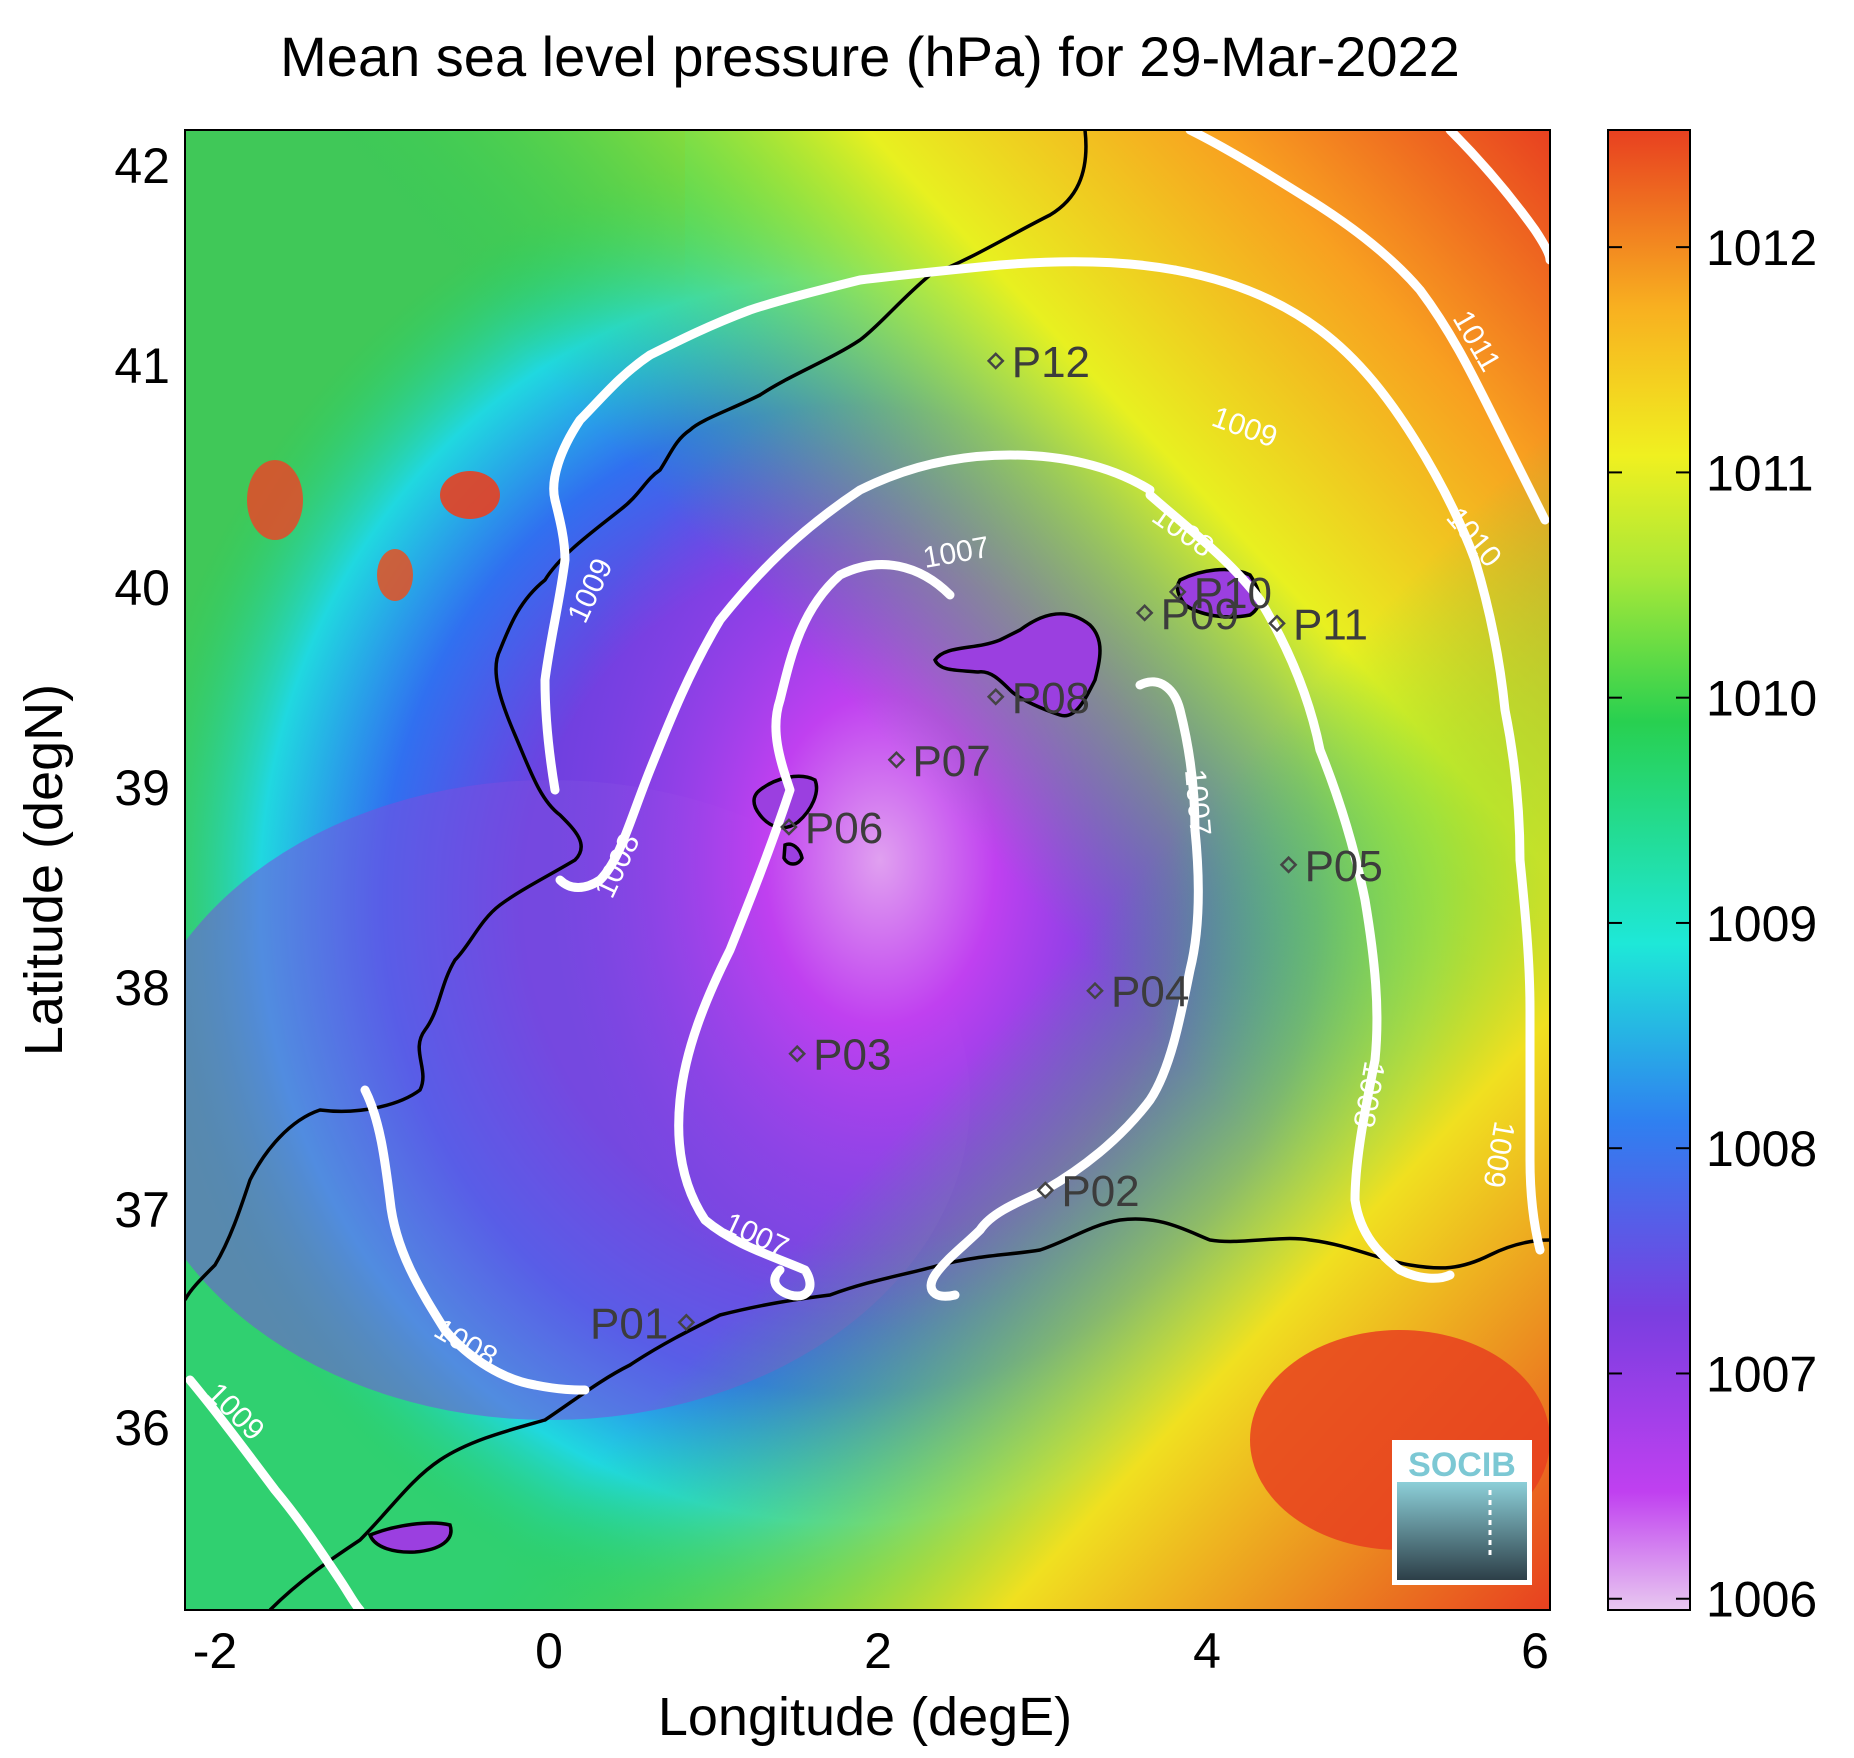 The image size is (1854, 1758). Describe the element at coordinates (793, 854) in the screenshot. I see `island-formentera` at that location.